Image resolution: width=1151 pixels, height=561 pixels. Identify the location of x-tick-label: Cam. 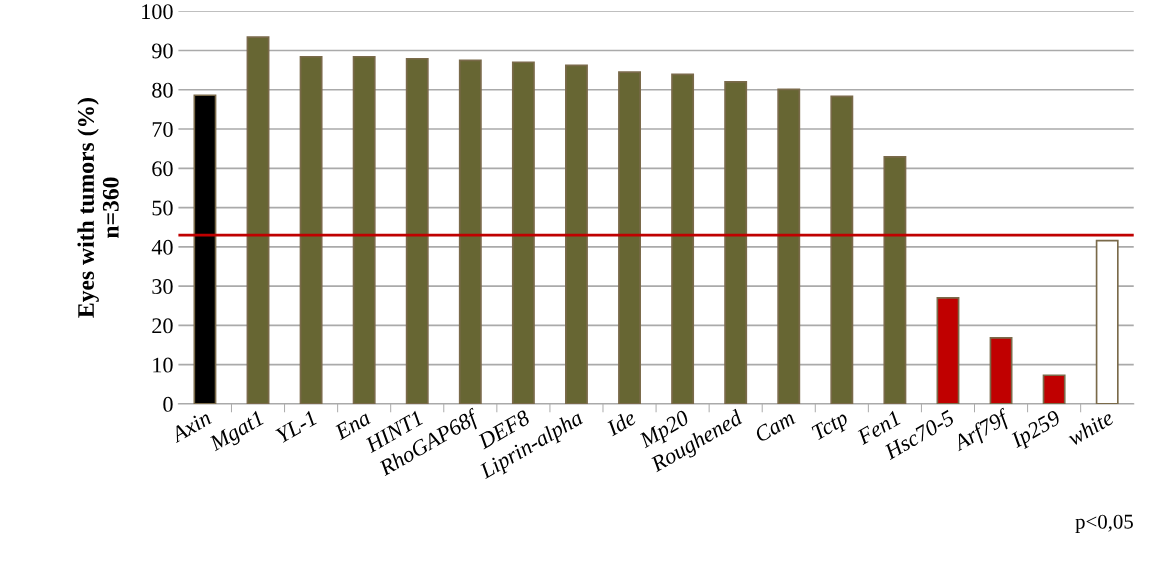
(774, 426).